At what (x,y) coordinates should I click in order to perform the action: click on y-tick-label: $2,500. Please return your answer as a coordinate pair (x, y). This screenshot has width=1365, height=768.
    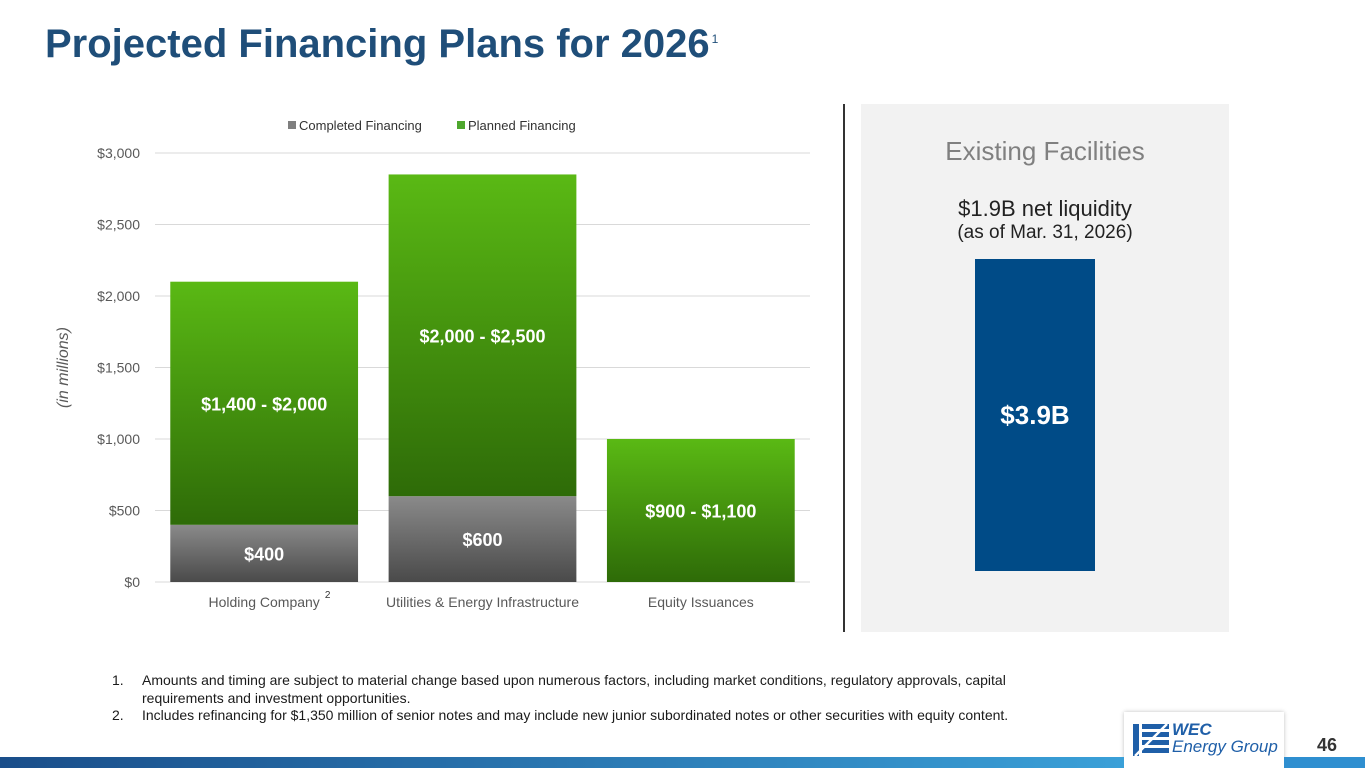
    Looking at the image, I should click on (118, 225).